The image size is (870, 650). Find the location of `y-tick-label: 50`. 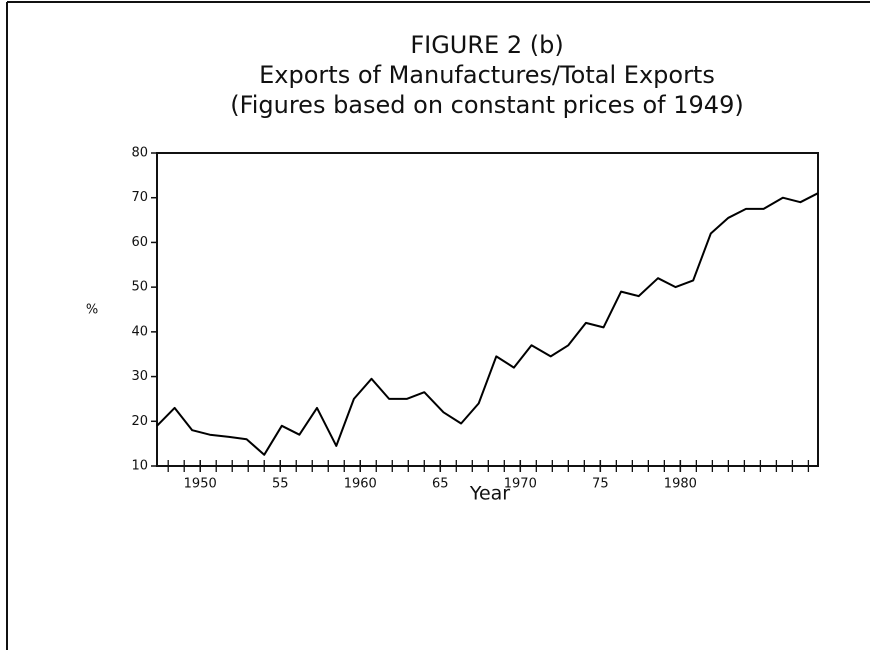

y-tick-label: 50 is located at coordinates (139, 287).